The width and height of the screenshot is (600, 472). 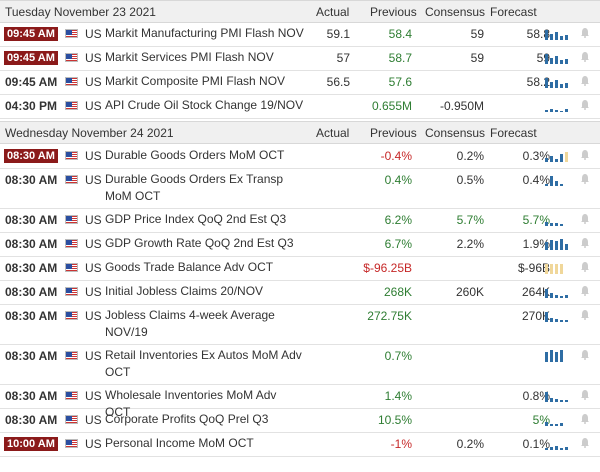 I want to click on event-name-link: Retail Inventories Ex Autos MoM Adv OCT, so click(x=203, y=363).